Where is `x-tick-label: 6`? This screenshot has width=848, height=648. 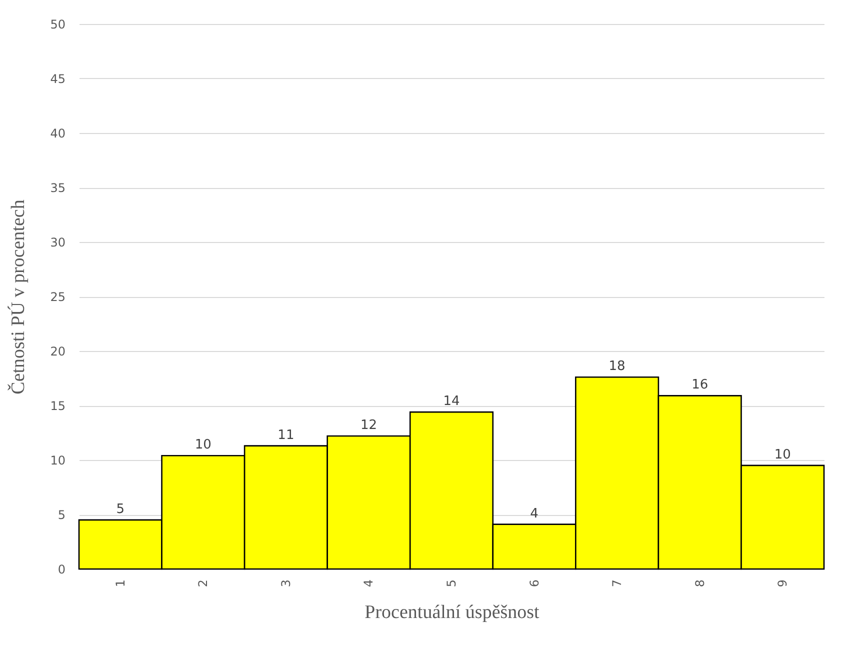 x-tick-label: 6 is located at coordinates (534, 584).